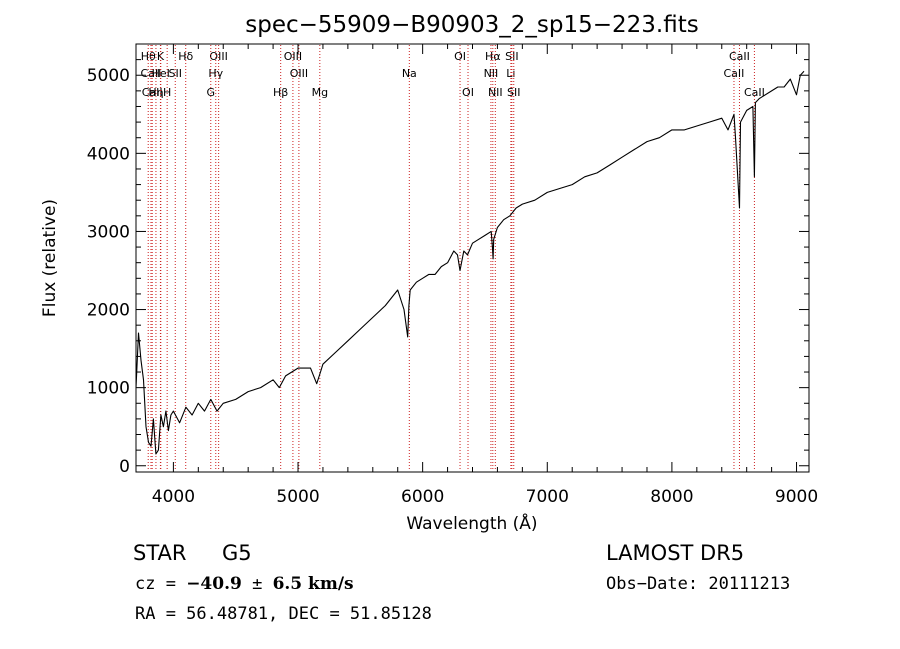 This screenshot has width=900, height=649. What do you see at coordinates (471, 523) in the screenshot?
I see `x-axis-label: Wavelength (Å)` at bounding box center [471, 523].